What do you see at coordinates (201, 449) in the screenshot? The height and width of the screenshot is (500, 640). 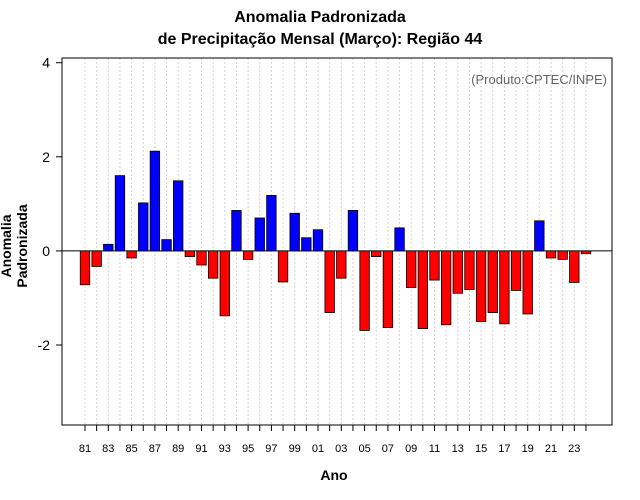 I see `x-tick-label: 91` at bounding box center [201, 449].